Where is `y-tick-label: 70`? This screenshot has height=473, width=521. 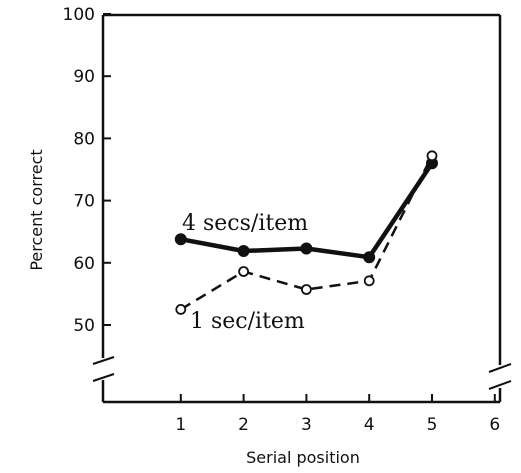
y-tick-label: 70 is located at coordinates (84, 202).